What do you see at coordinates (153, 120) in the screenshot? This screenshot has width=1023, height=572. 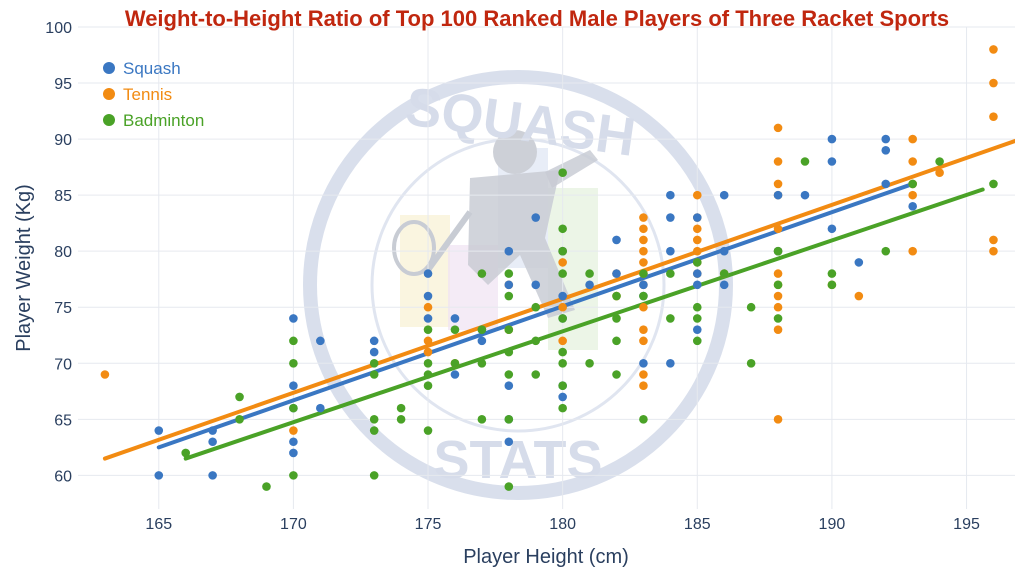 I see `legend-item-badminton: Badminton` at bounding box center [153, 120].